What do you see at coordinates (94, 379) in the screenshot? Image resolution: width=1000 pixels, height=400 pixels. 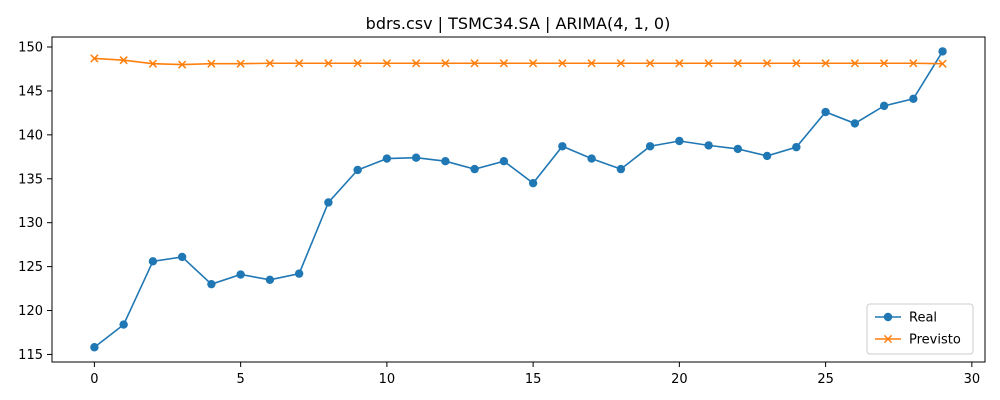 I see `x-tick-label: 0` at bounding box center [94, 379].